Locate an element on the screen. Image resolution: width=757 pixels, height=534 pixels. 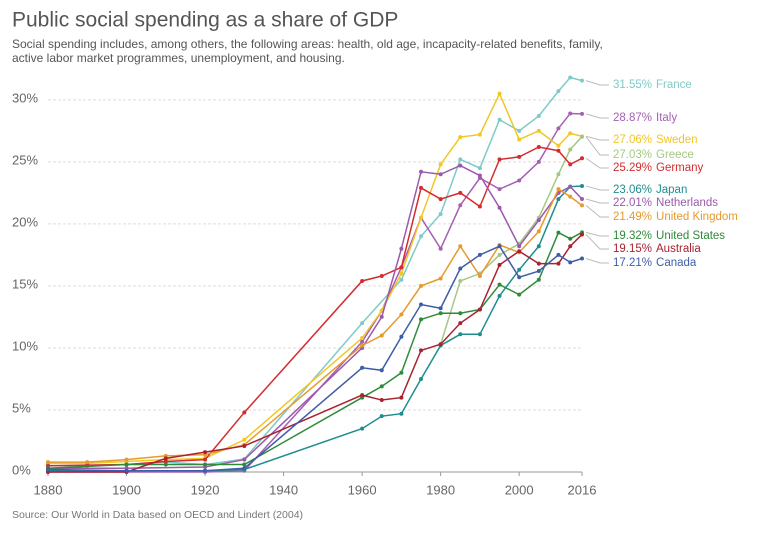
x-tick-label: 1980 is located at coordinates (440, 489).